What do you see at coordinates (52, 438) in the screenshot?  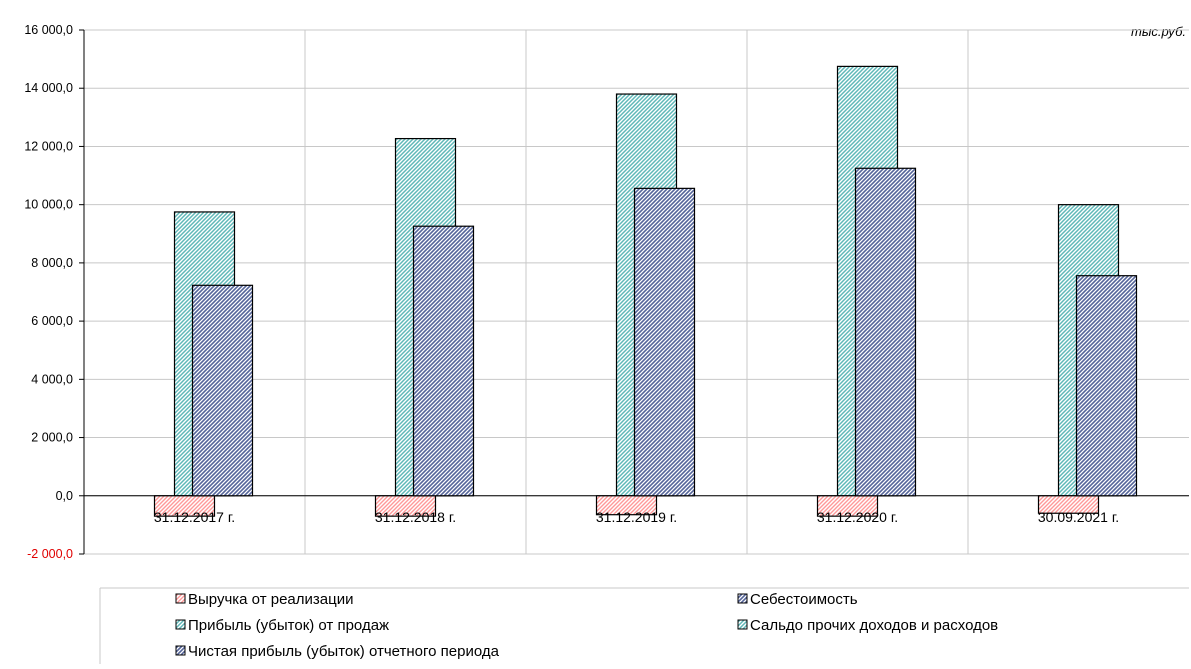 I see `y-tick-label: 2 000,0` at bounding box center [52, 438].